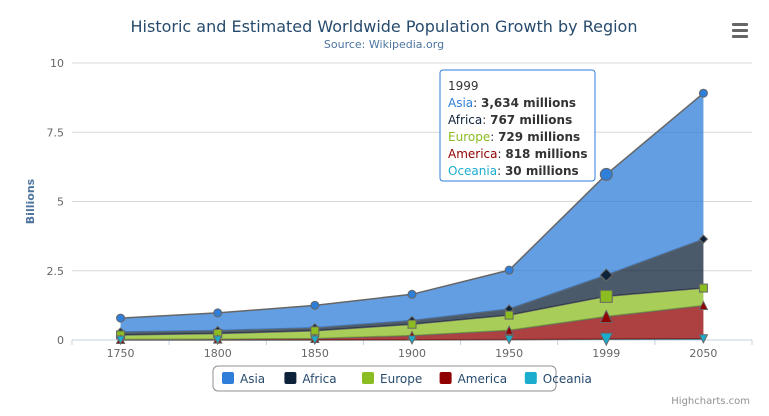 The image size is (769, 416). I want to click on legend-item-africa: Africa, so click(310, 379).